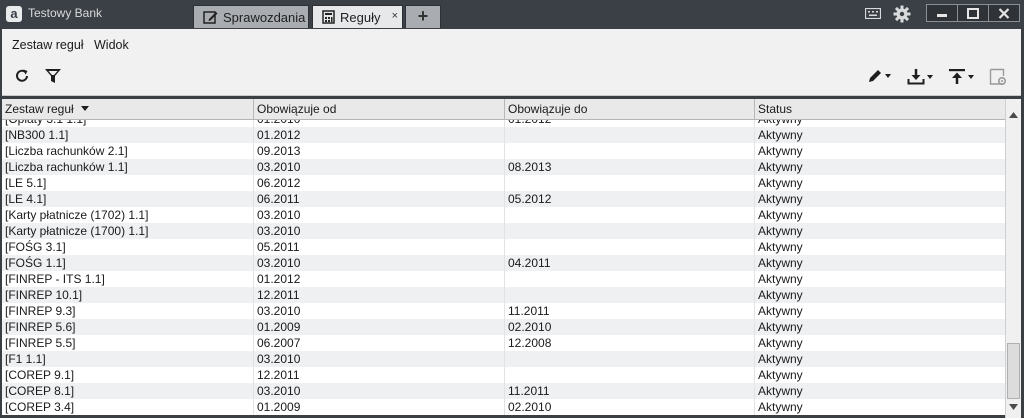 This screenshot has height=418, width=1024. Describe the element at coordinates (39, 109) in the screenshot. I see `column-header-label: Zestaw reguł` at that location.